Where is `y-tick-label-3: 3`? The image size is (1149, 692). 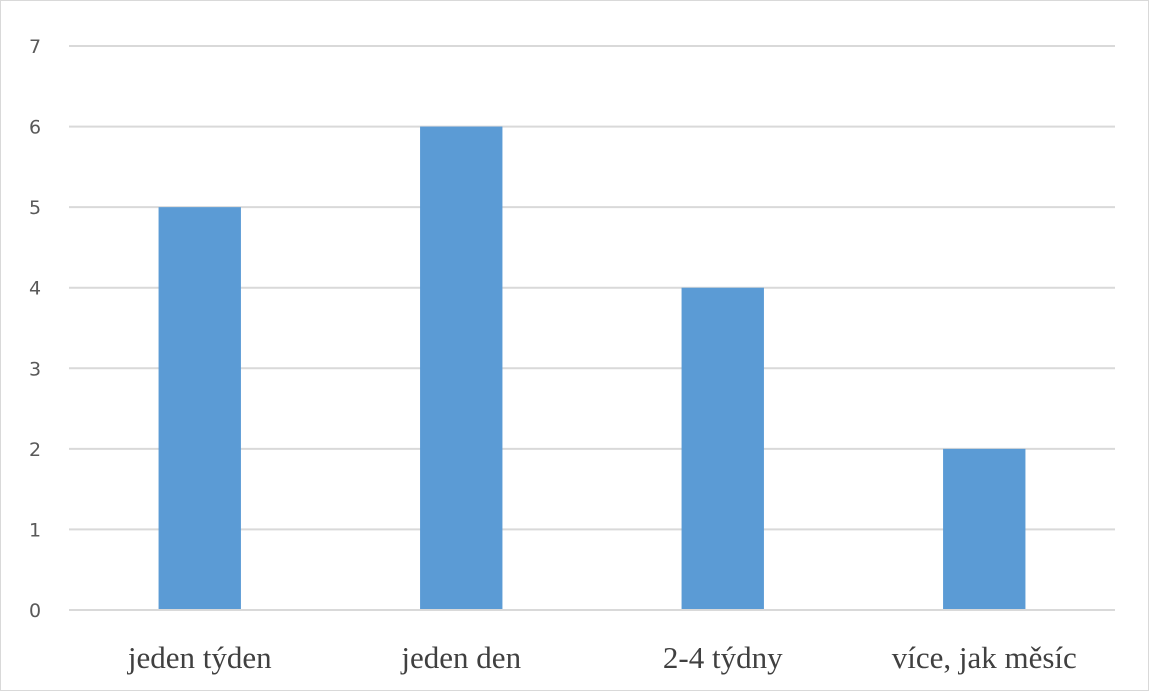 y-tick-label-3: 3 is located at coordinates (35, 369).